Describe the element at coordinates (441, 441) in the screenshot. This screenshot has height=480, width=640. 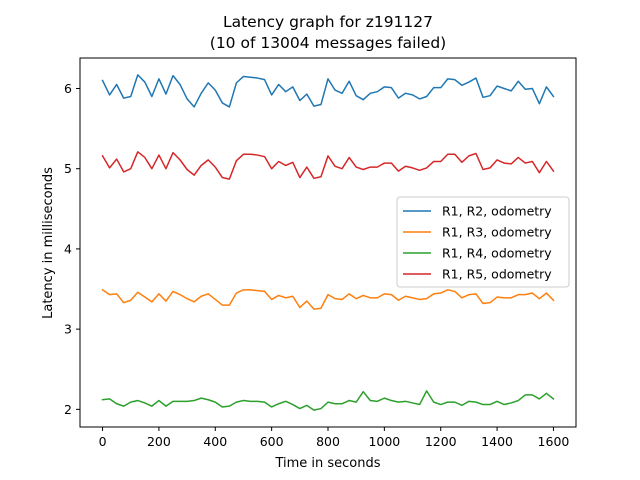
I see `x-tick-label: 1200` at that location.